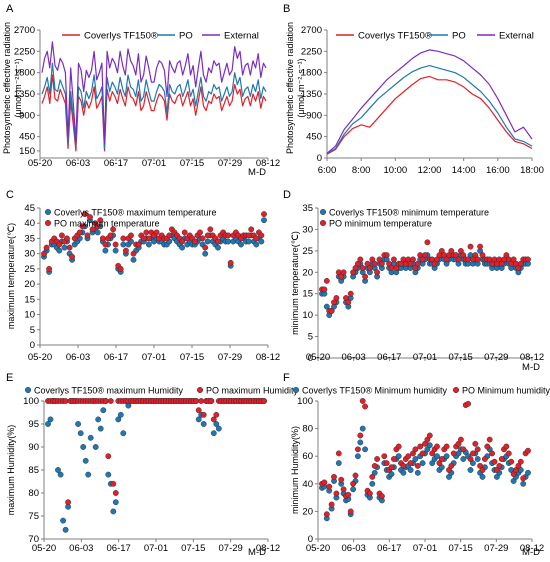 The width and height of the screenshot is (550, 562). Describe the element at coordinates (29, 223) in the screenshot. I see `y-tick-label: 40` at that location.